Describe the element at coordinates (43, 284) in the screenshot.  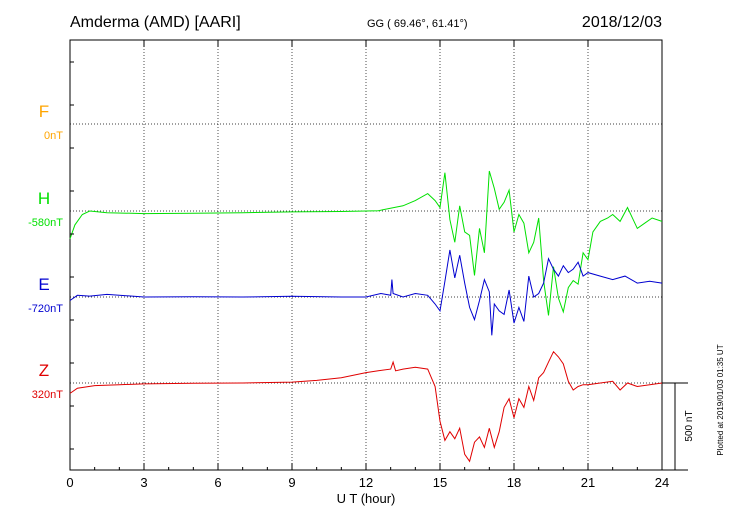
I see `series-name-E: E` at that location.